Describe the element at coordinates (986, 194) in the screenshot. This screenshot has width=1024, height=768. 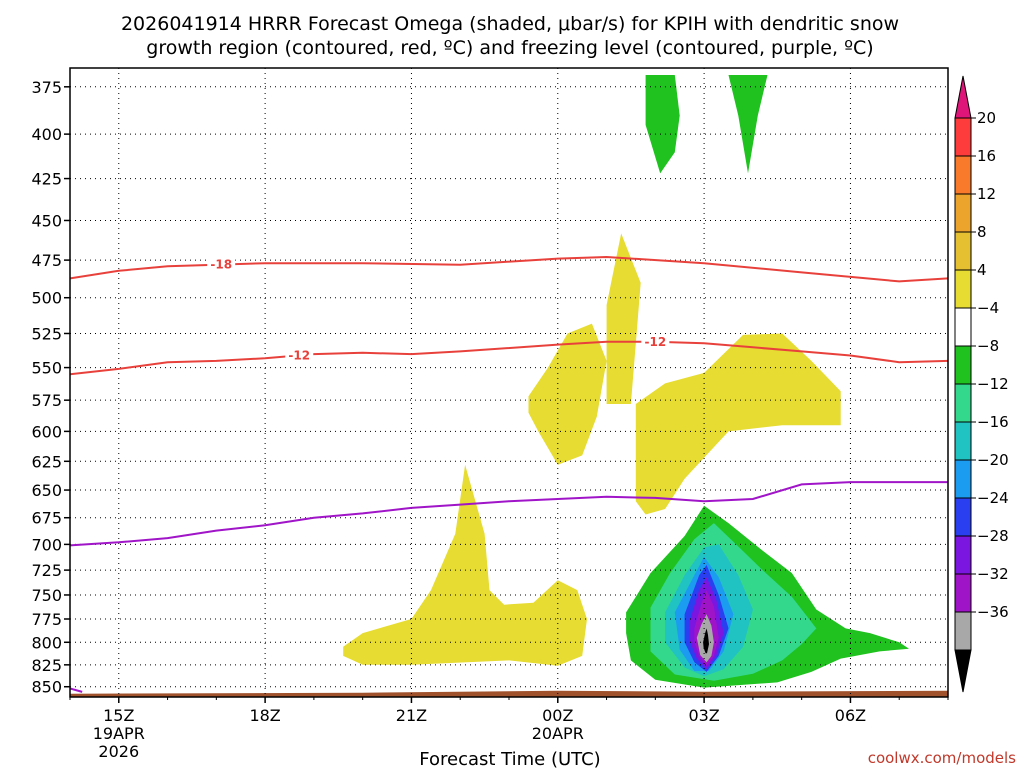
I see `colorbar-label-2: 12` at that location.